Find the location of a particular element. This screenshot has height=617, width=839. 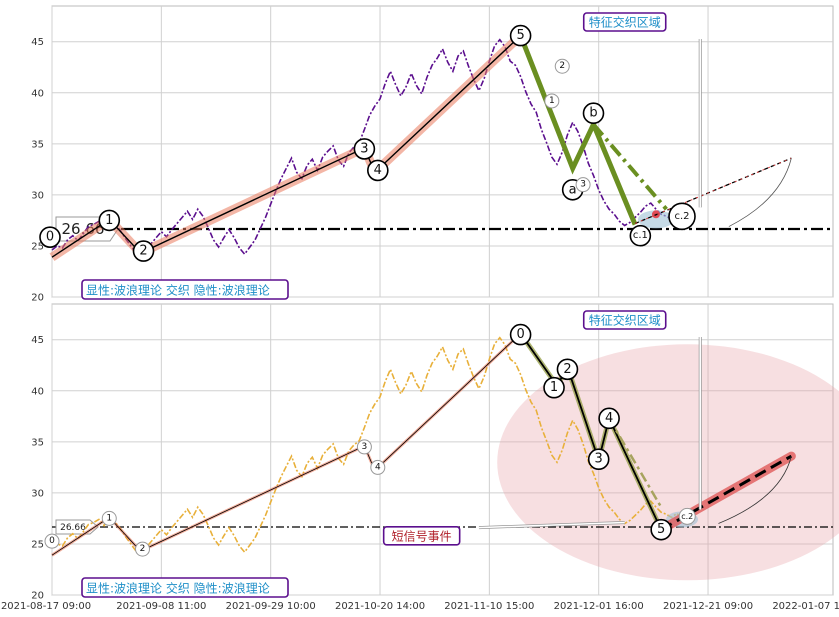

event-label-box is located at coordinates (421, 535).